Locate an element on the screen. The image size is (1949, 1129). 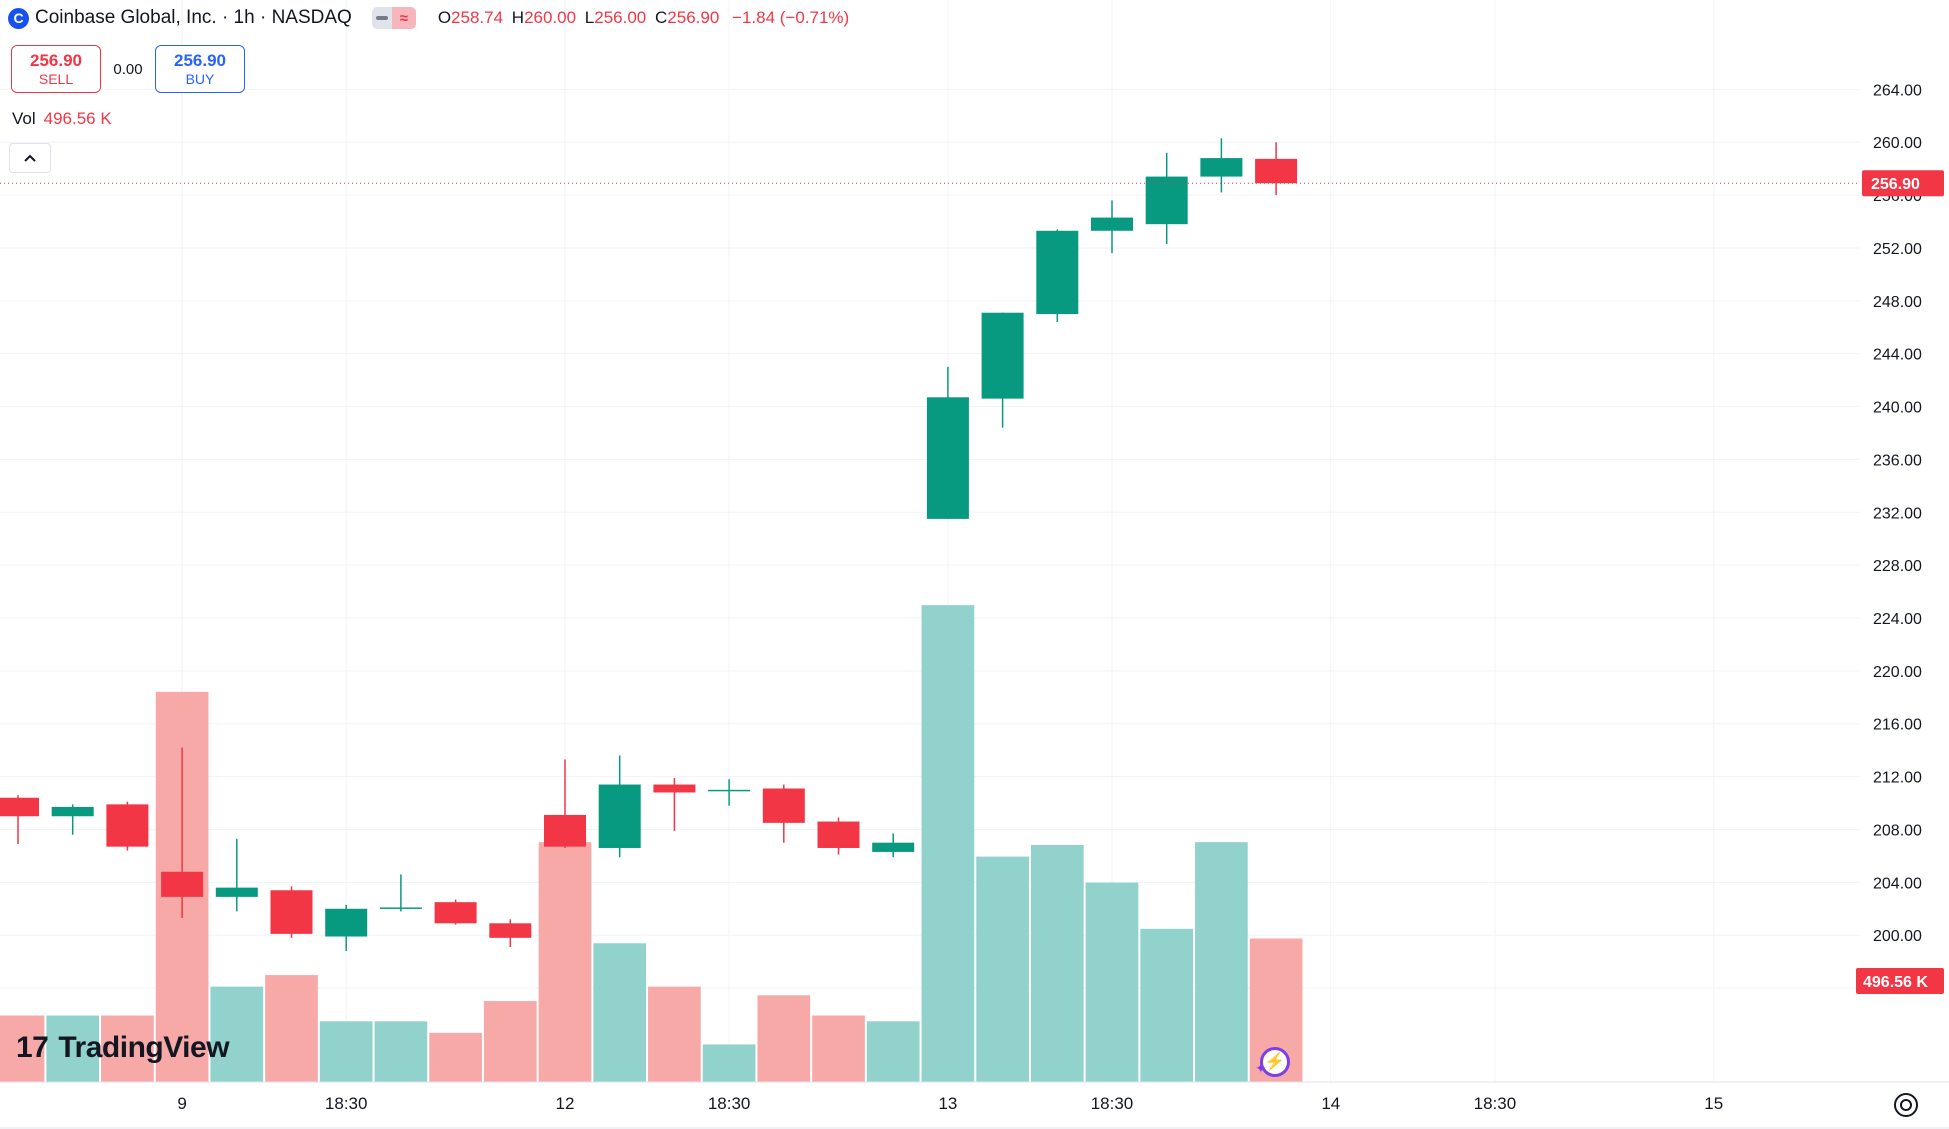
y-tick-label: 260.00 is located at coordinates (1897, 143).